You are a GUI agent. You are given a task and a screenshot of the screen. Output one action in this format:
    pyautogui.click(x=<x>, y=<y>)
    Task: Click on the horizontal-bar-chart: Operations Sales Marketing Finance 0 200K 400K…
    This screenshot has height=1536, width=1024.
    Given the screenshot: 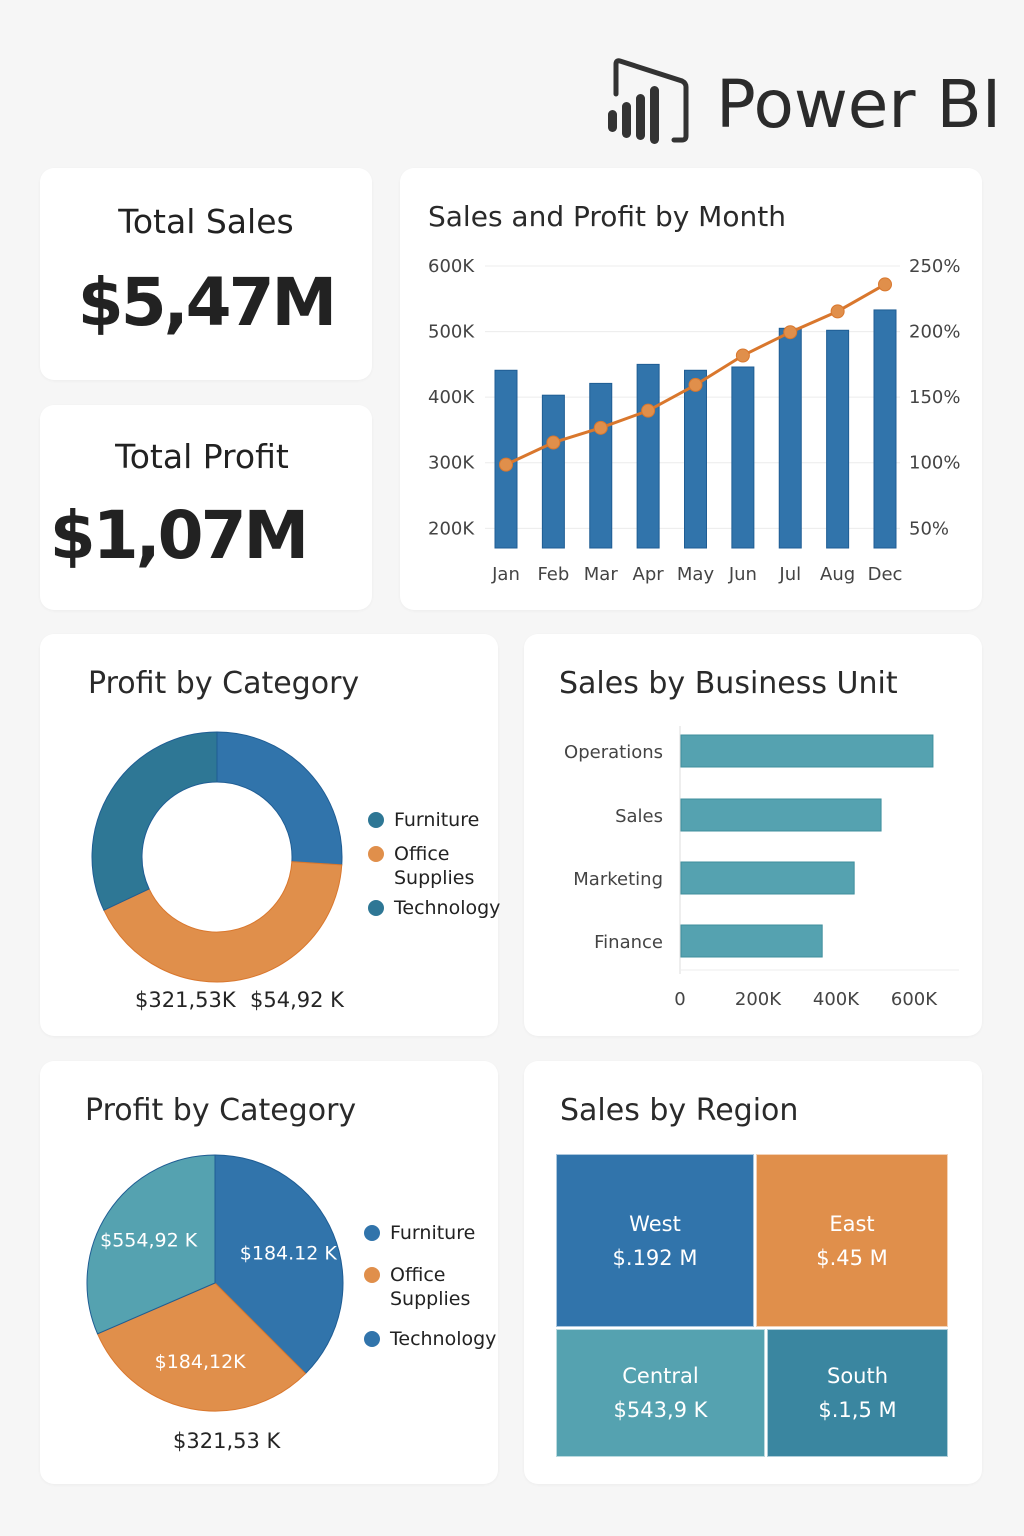 What is the action you would take?
    pyautogui.click(x=761, y=868)
    